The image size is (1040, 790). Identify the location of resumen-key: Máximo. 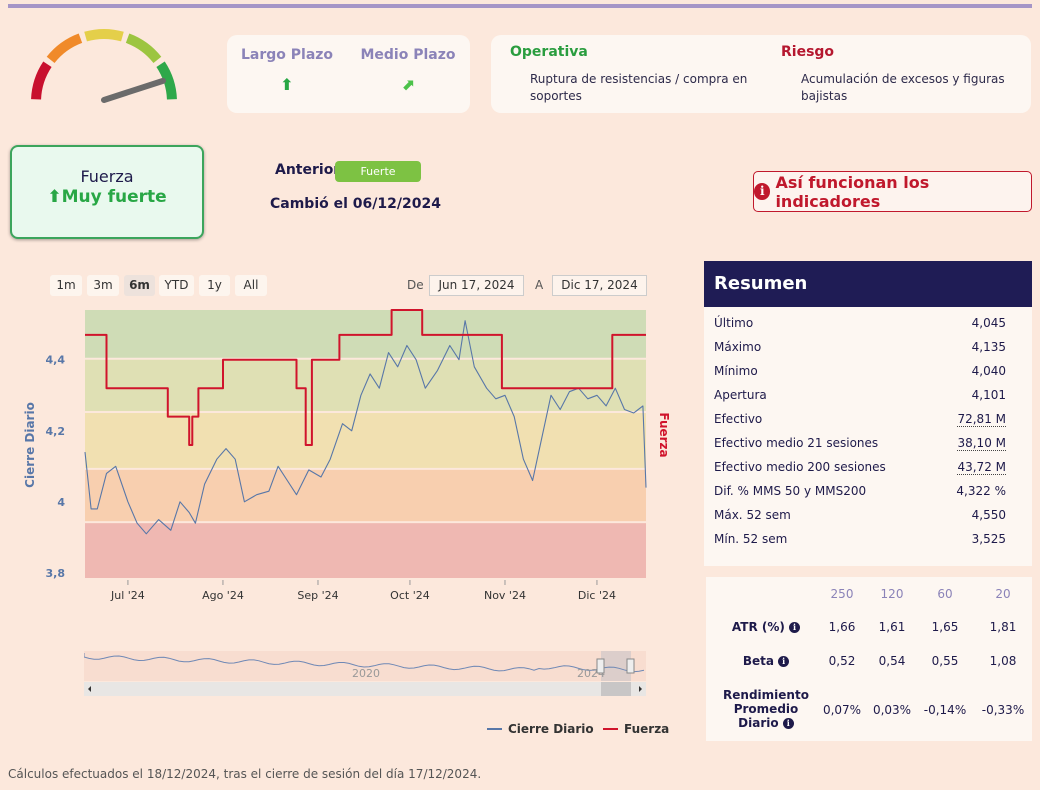
(738, 347).